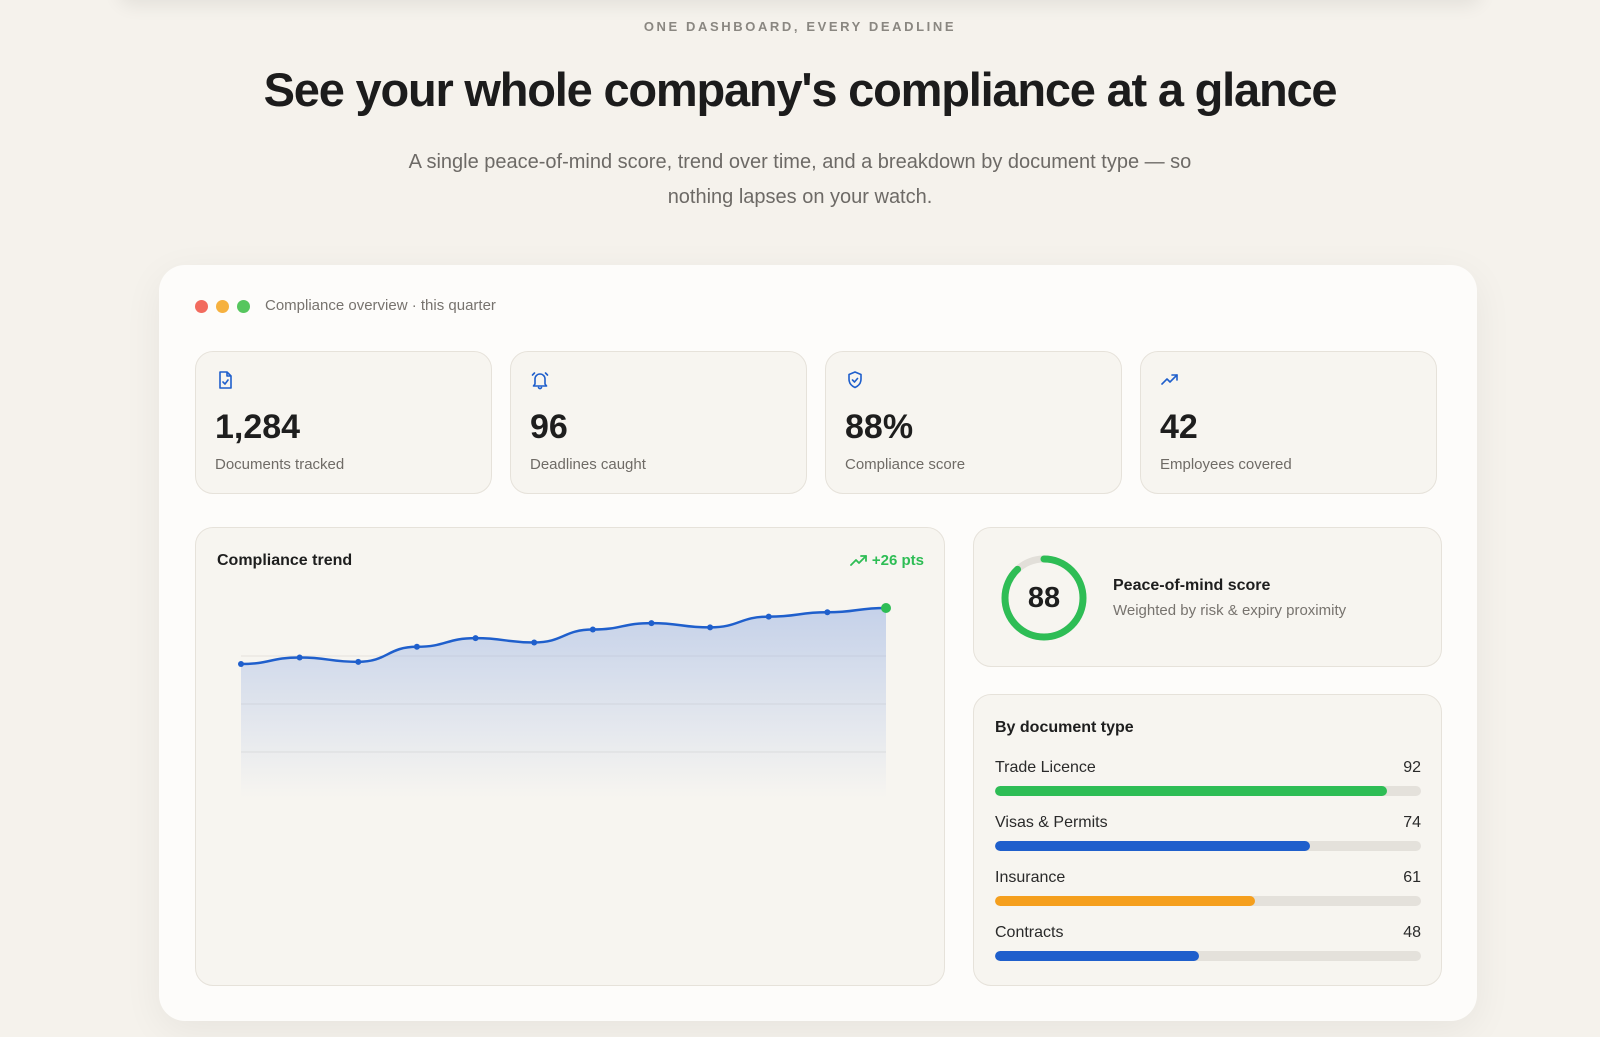 This screenshot has height=1037, width=1600. I want to click on window-dot-green, so click(243, 306).